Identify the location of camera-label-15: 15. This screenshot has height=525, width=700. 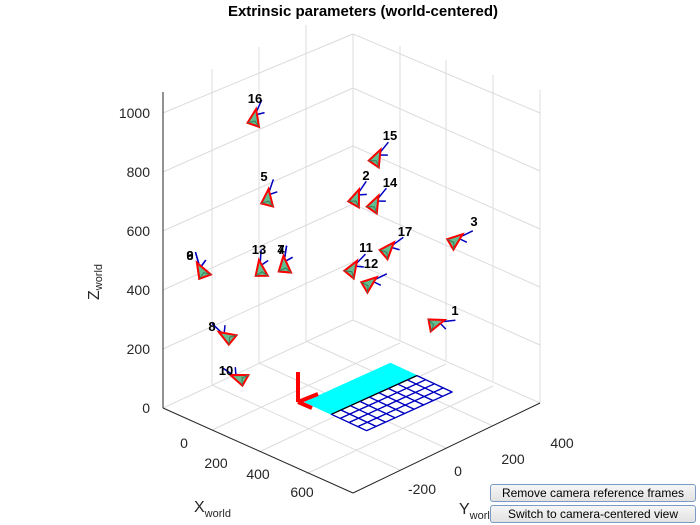
(390, 135).